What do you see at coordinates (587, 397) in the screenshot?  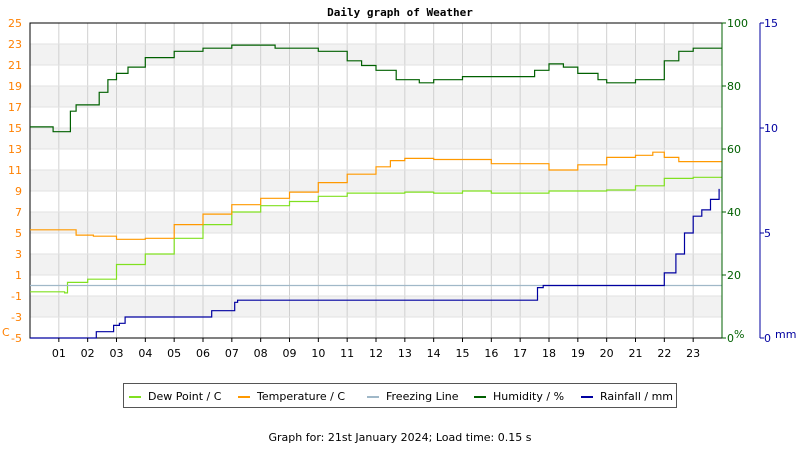 I see `legend-swatch-rainfall` at bounding box center [587, 397].